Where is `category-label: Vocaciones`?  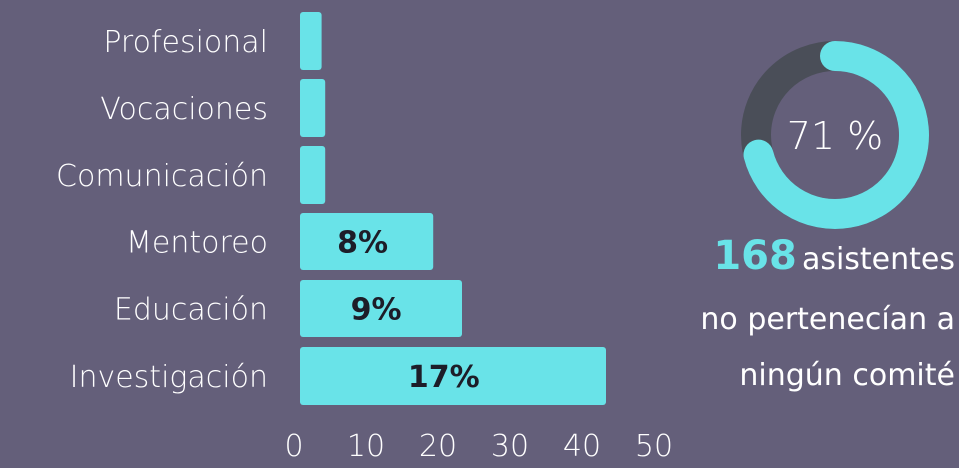
category-label: Vocaciones is located at coordinates (184, 109).